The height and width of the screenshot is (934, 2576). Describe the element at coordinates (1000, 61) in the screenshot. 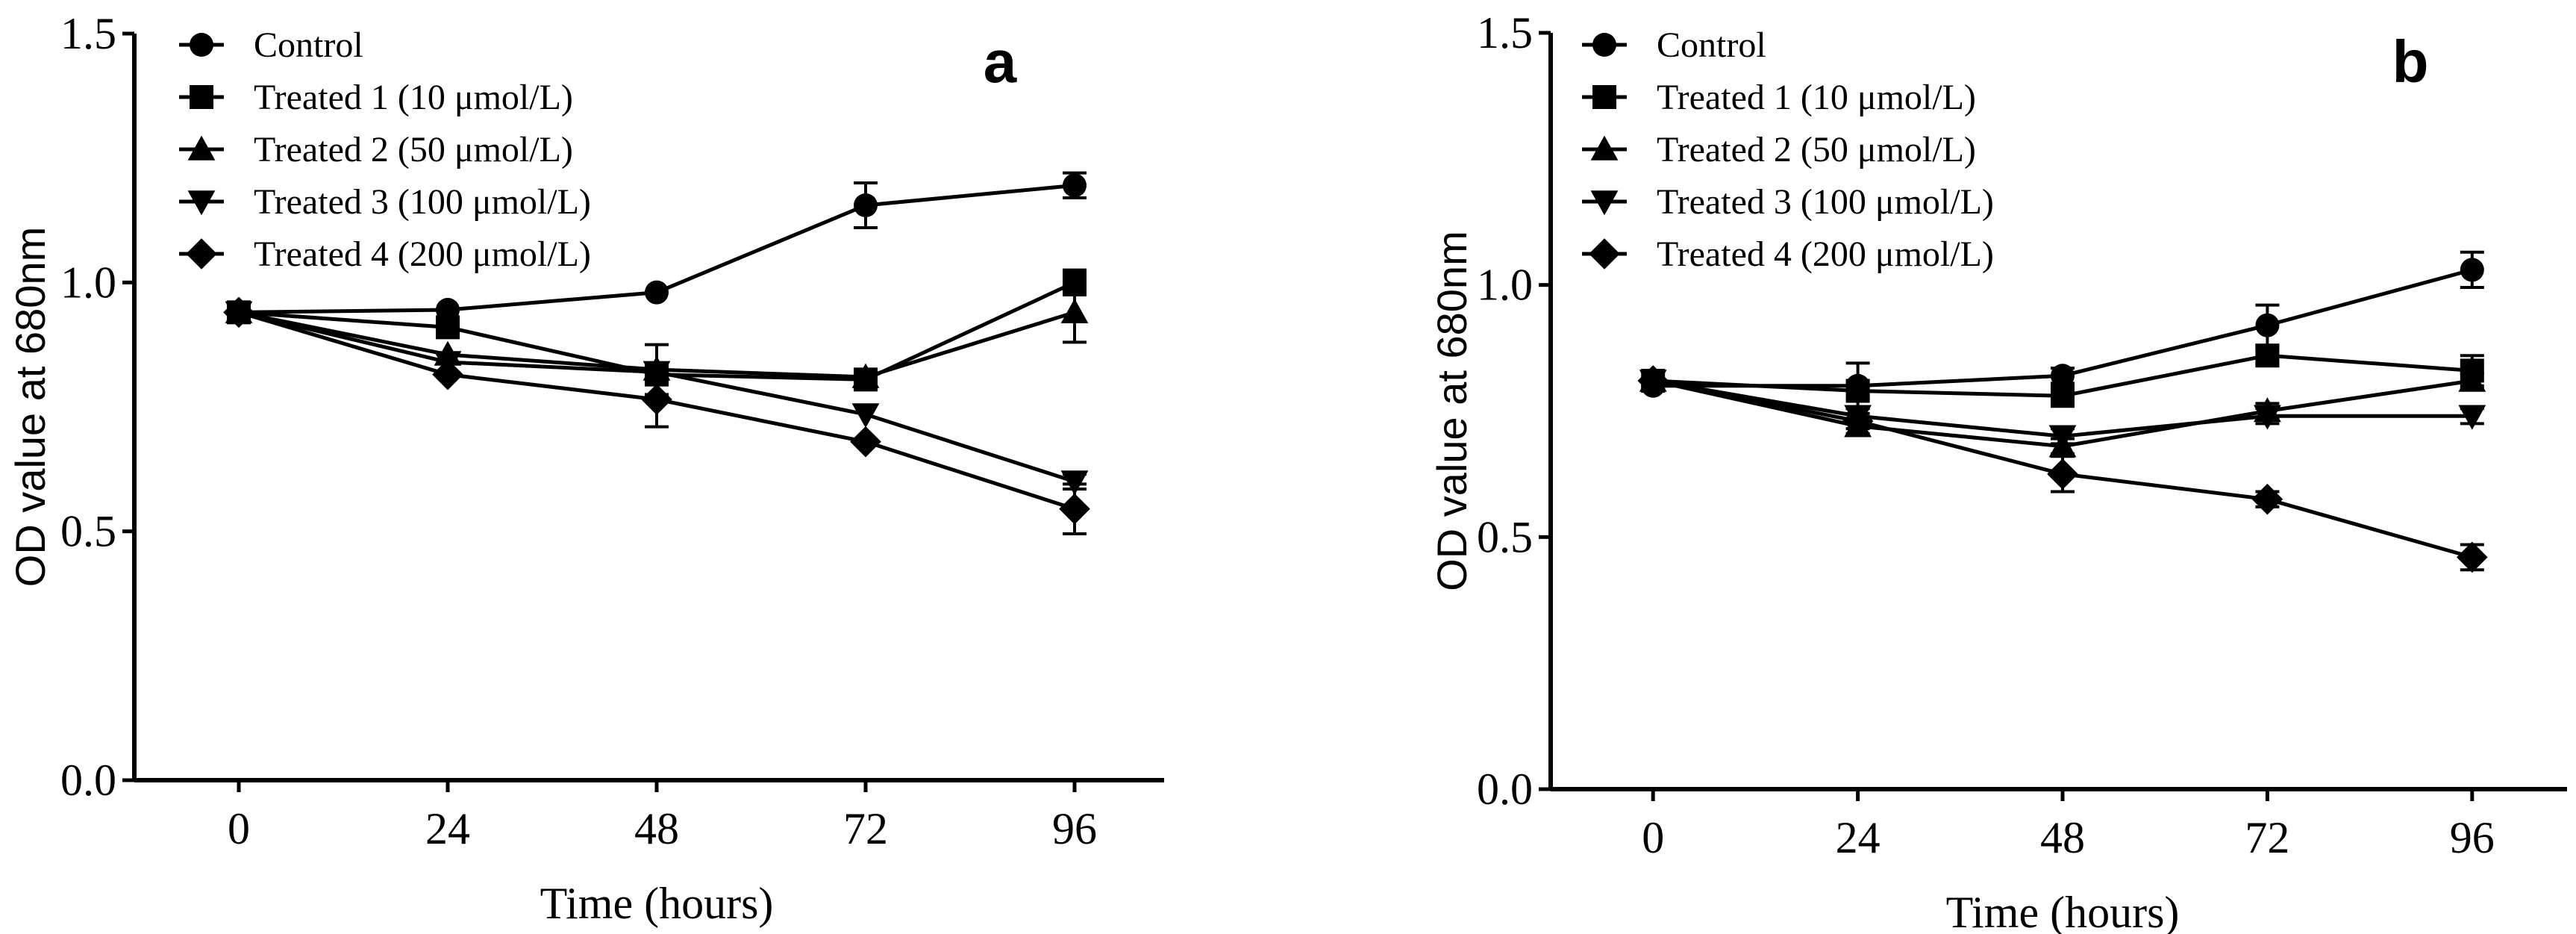

I see `panel-label: a` at that location.